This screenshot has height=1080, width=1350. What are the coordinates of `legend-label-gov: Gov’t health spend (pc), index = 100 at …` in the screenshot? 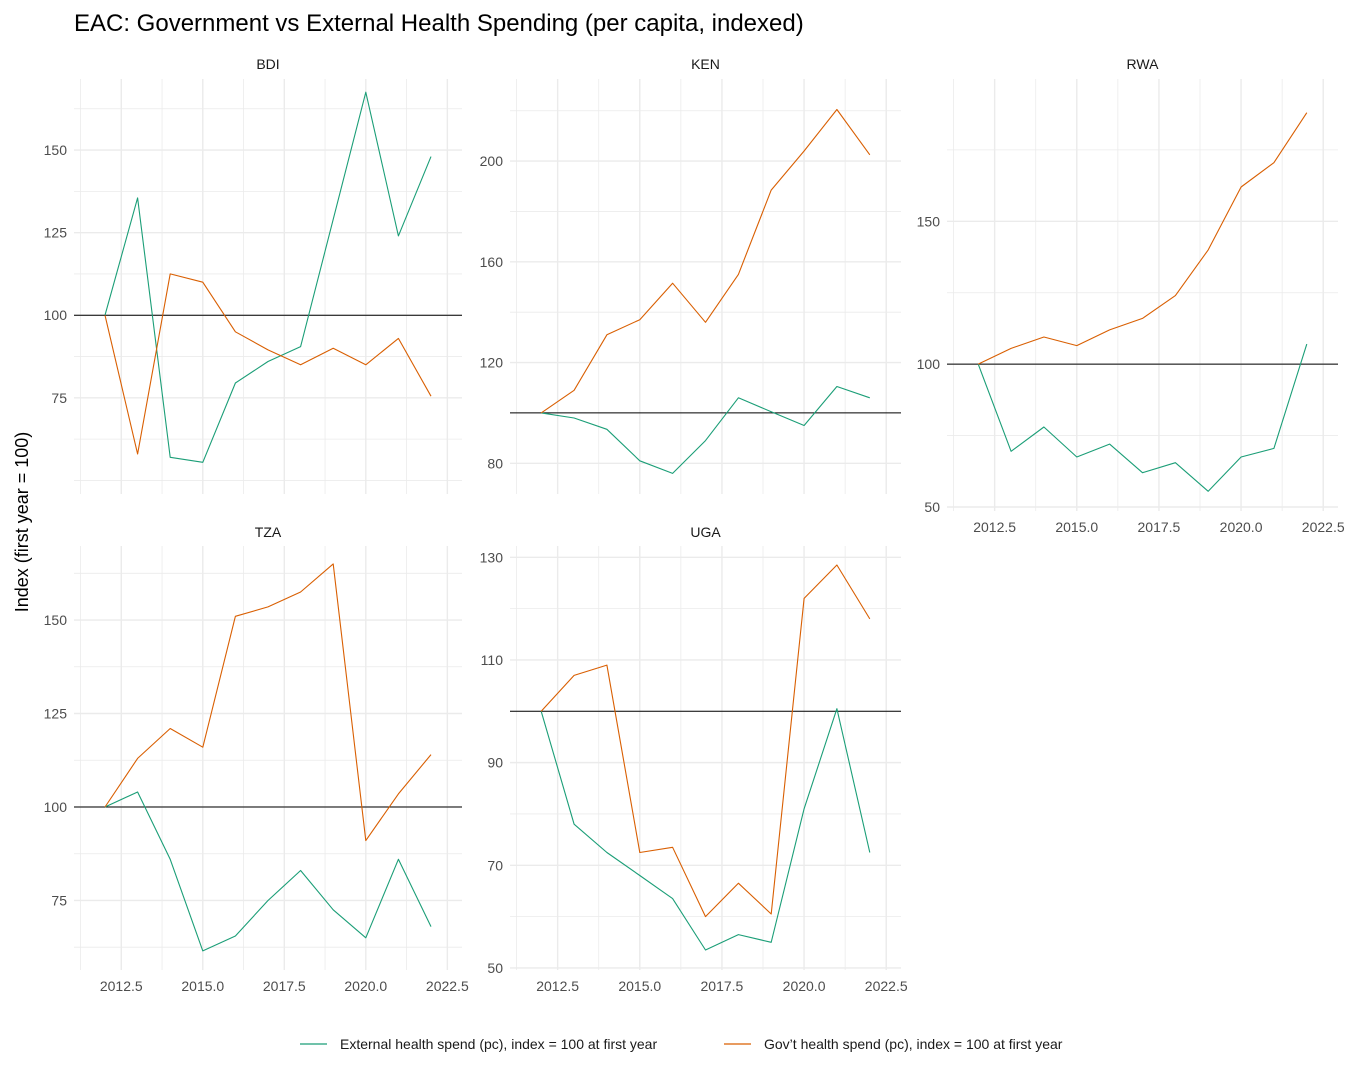 It's located at (913, 1044).